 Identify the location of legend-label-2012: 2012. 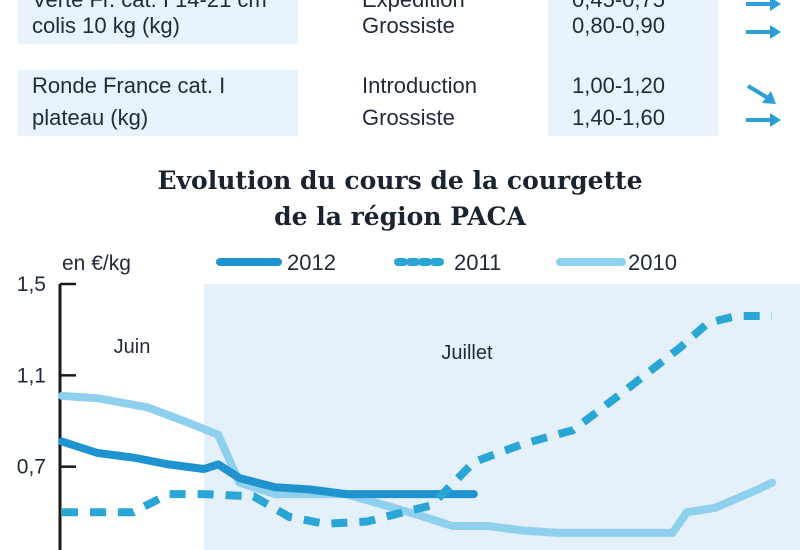
(311, 262).